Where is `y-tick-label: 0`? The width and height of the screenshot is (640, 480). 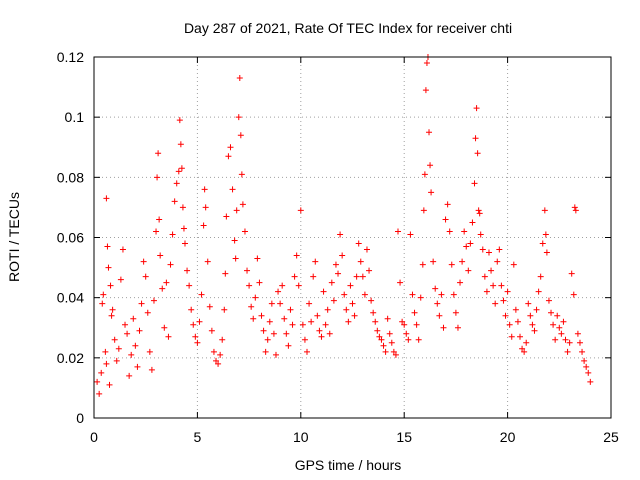 y-tick-label: 0 is located at coordinates (80, 418).